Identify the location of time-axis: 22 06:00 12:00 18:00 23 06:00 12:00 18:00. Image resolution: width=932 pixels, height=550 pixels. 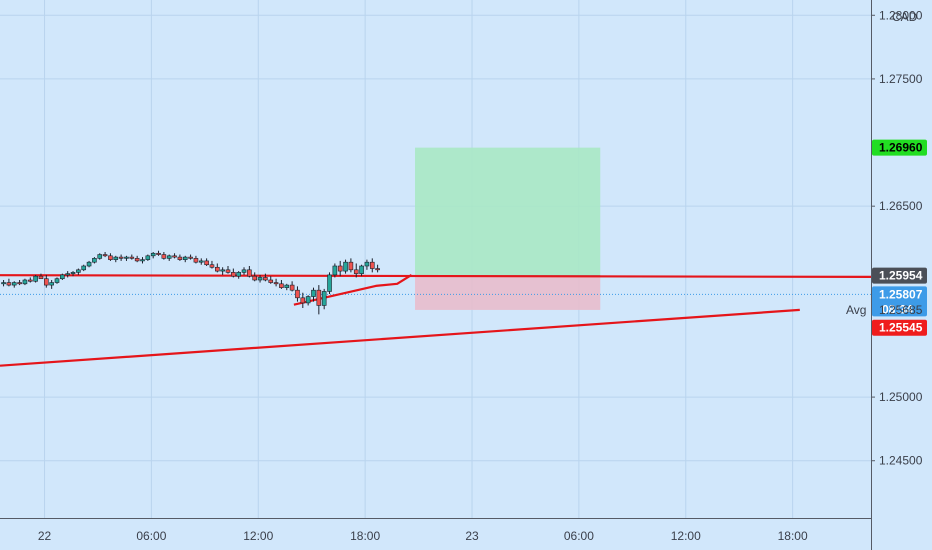
(423, 536).